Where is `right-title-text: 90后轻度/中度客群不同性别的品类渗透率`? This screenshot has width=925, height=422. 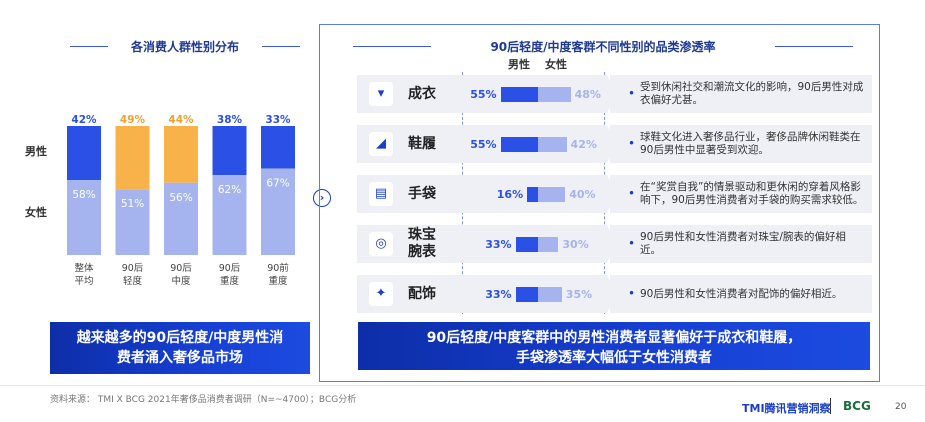 right-title-text: 90后轻度/中度客群不同性别的品类渗透率 is located at coordinates (603, 47).